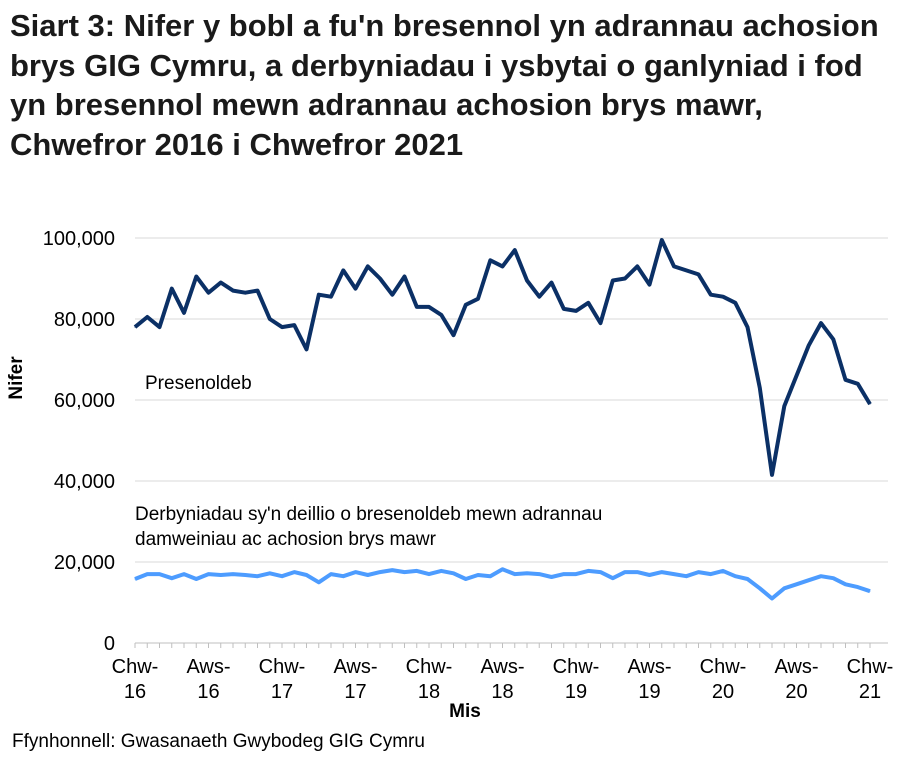 This screenshot has height=760, width=907. Describe the element at coordinates (286, 539) in the screenshot. I see `series-label-derbyniadau: damweiniau ac achosion brys mawr` at that location.